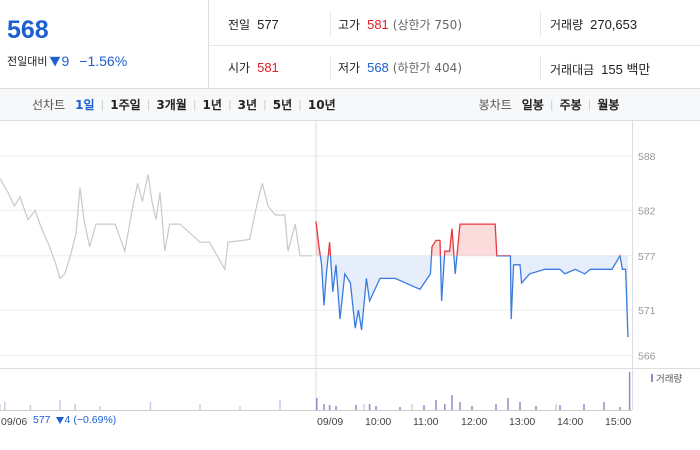 The width and height of the screenshot is (700, 450). I want to click on tab: 일봉, so click(532, 105).